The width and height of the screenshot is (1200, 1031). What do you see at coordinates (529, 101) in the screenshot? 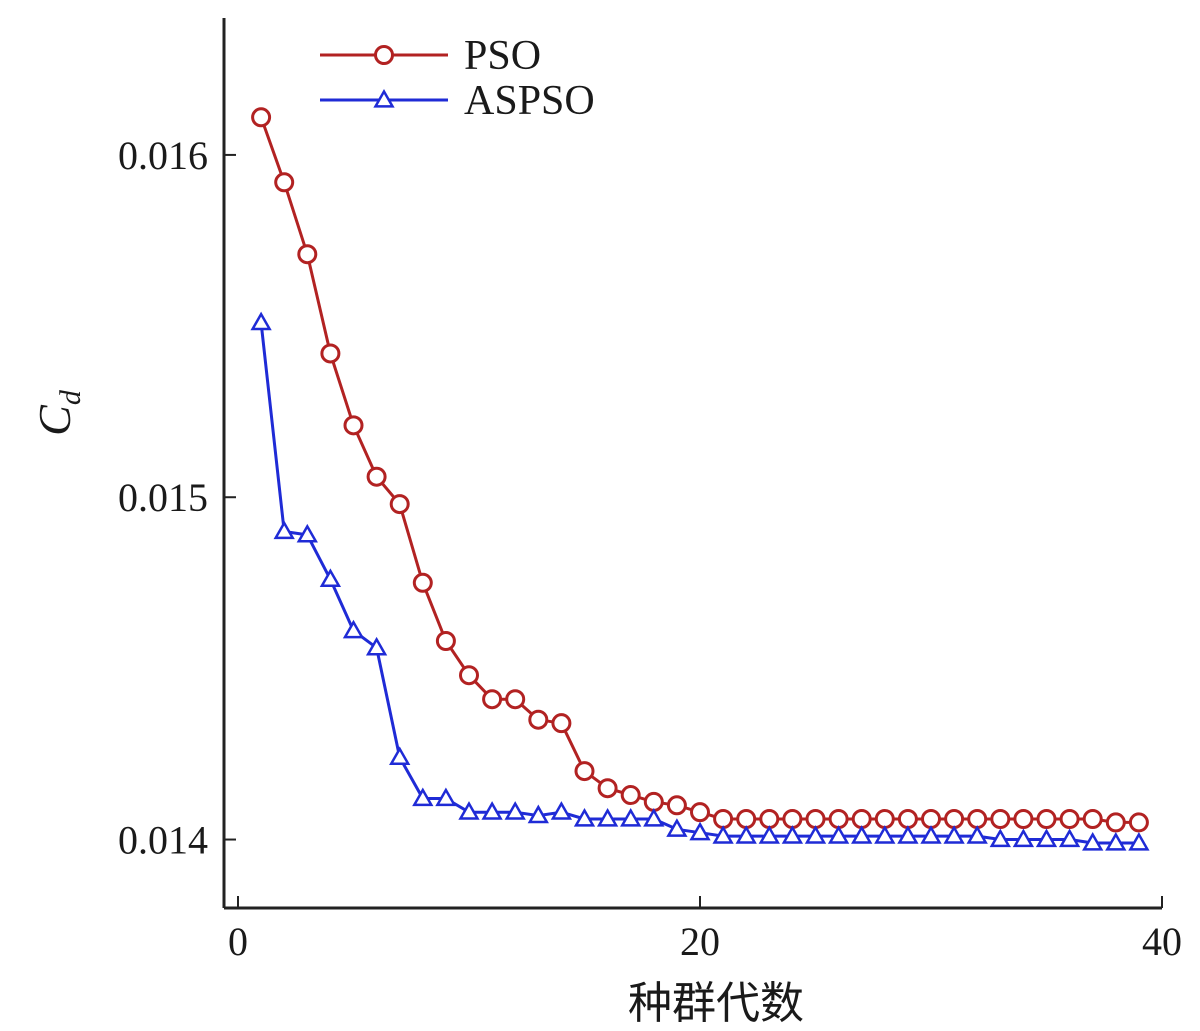
I see `legend-label: ASPSO` at bounding box center [529, 101].